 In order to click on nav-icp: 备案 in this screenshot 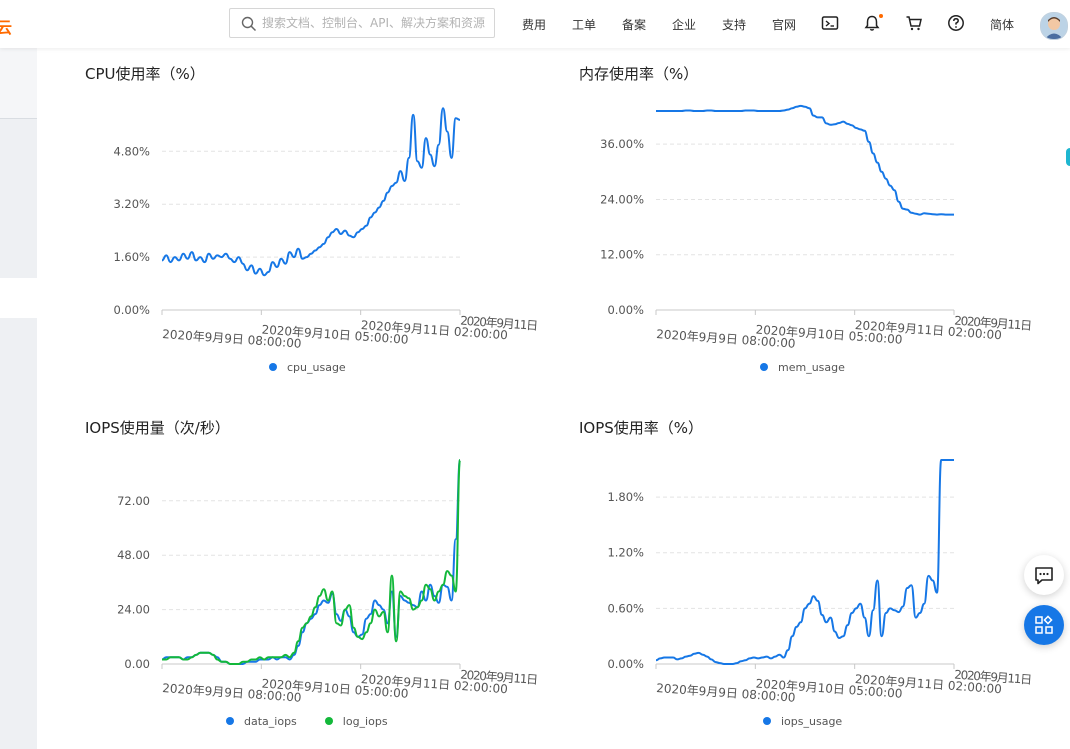, I will do `click(634, 25)`.